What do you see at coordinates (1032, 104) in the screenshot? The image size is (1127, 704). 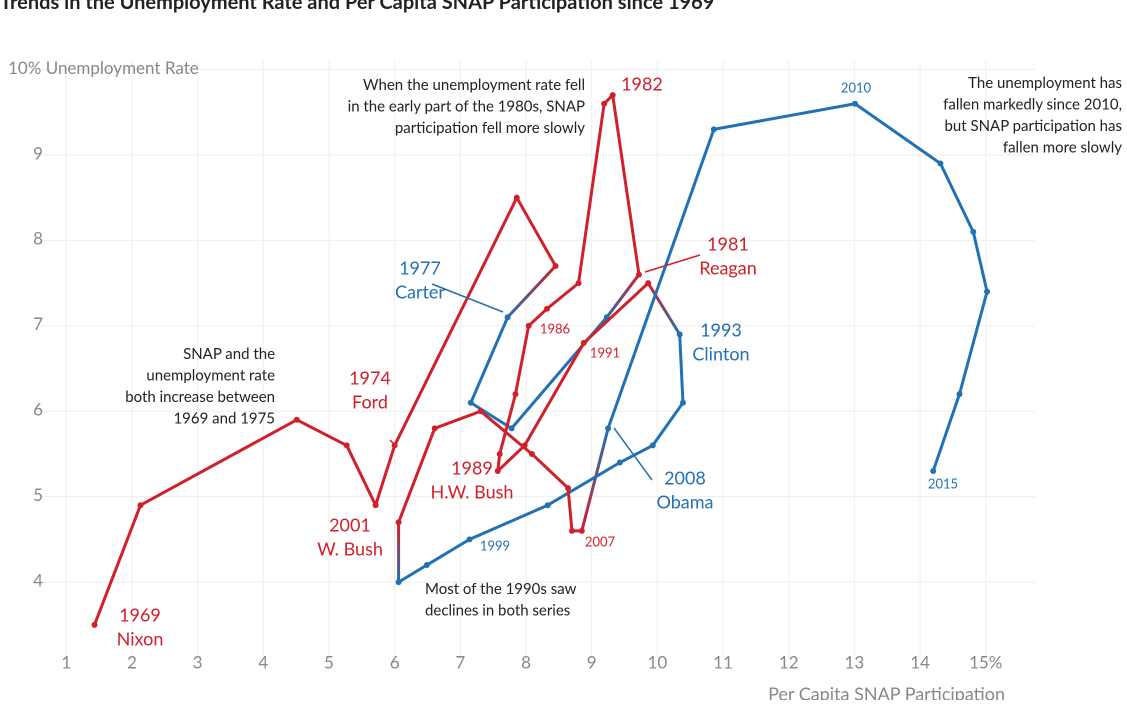 I see `annotation: fallen markedly since 2010,` at bounding box center [1032, 104].